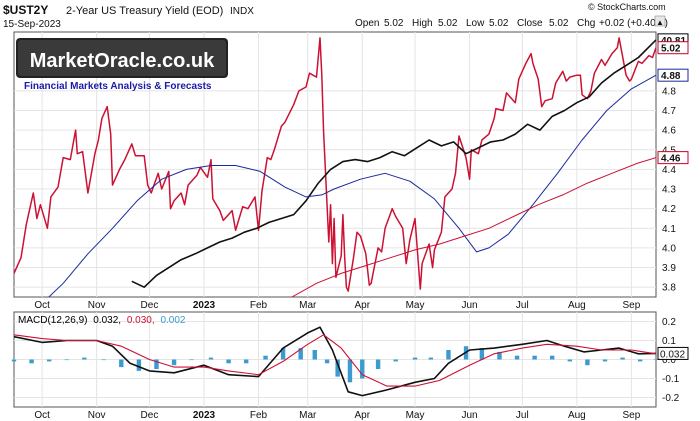 The height and width of the screenshot is (421, 700). What do you see at coordinates (144, 11) in the screenshot?
I see `chart-name: 2-Year US Treasury Yield (EOD)` at bounding box center [144, 11].